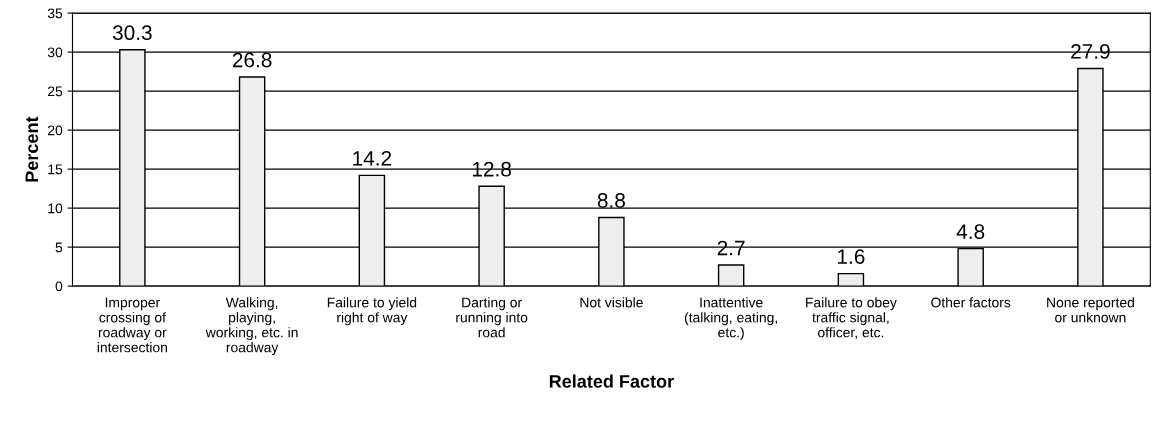  I want to click on data-label: 14.2, so click(372, 158).